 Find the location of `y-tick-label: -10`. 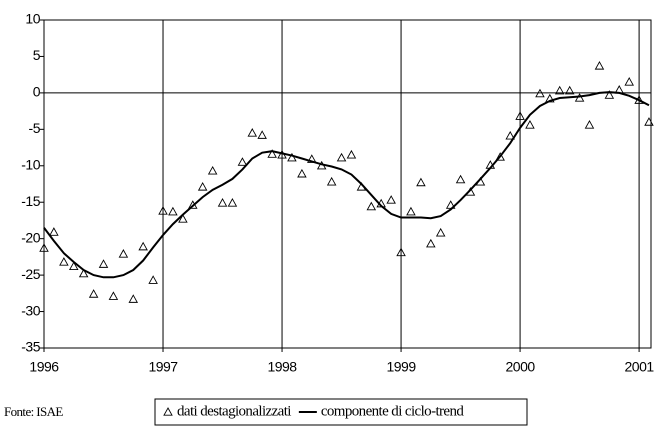

y-tick-label: -10 is located at coordinates (30, 164).